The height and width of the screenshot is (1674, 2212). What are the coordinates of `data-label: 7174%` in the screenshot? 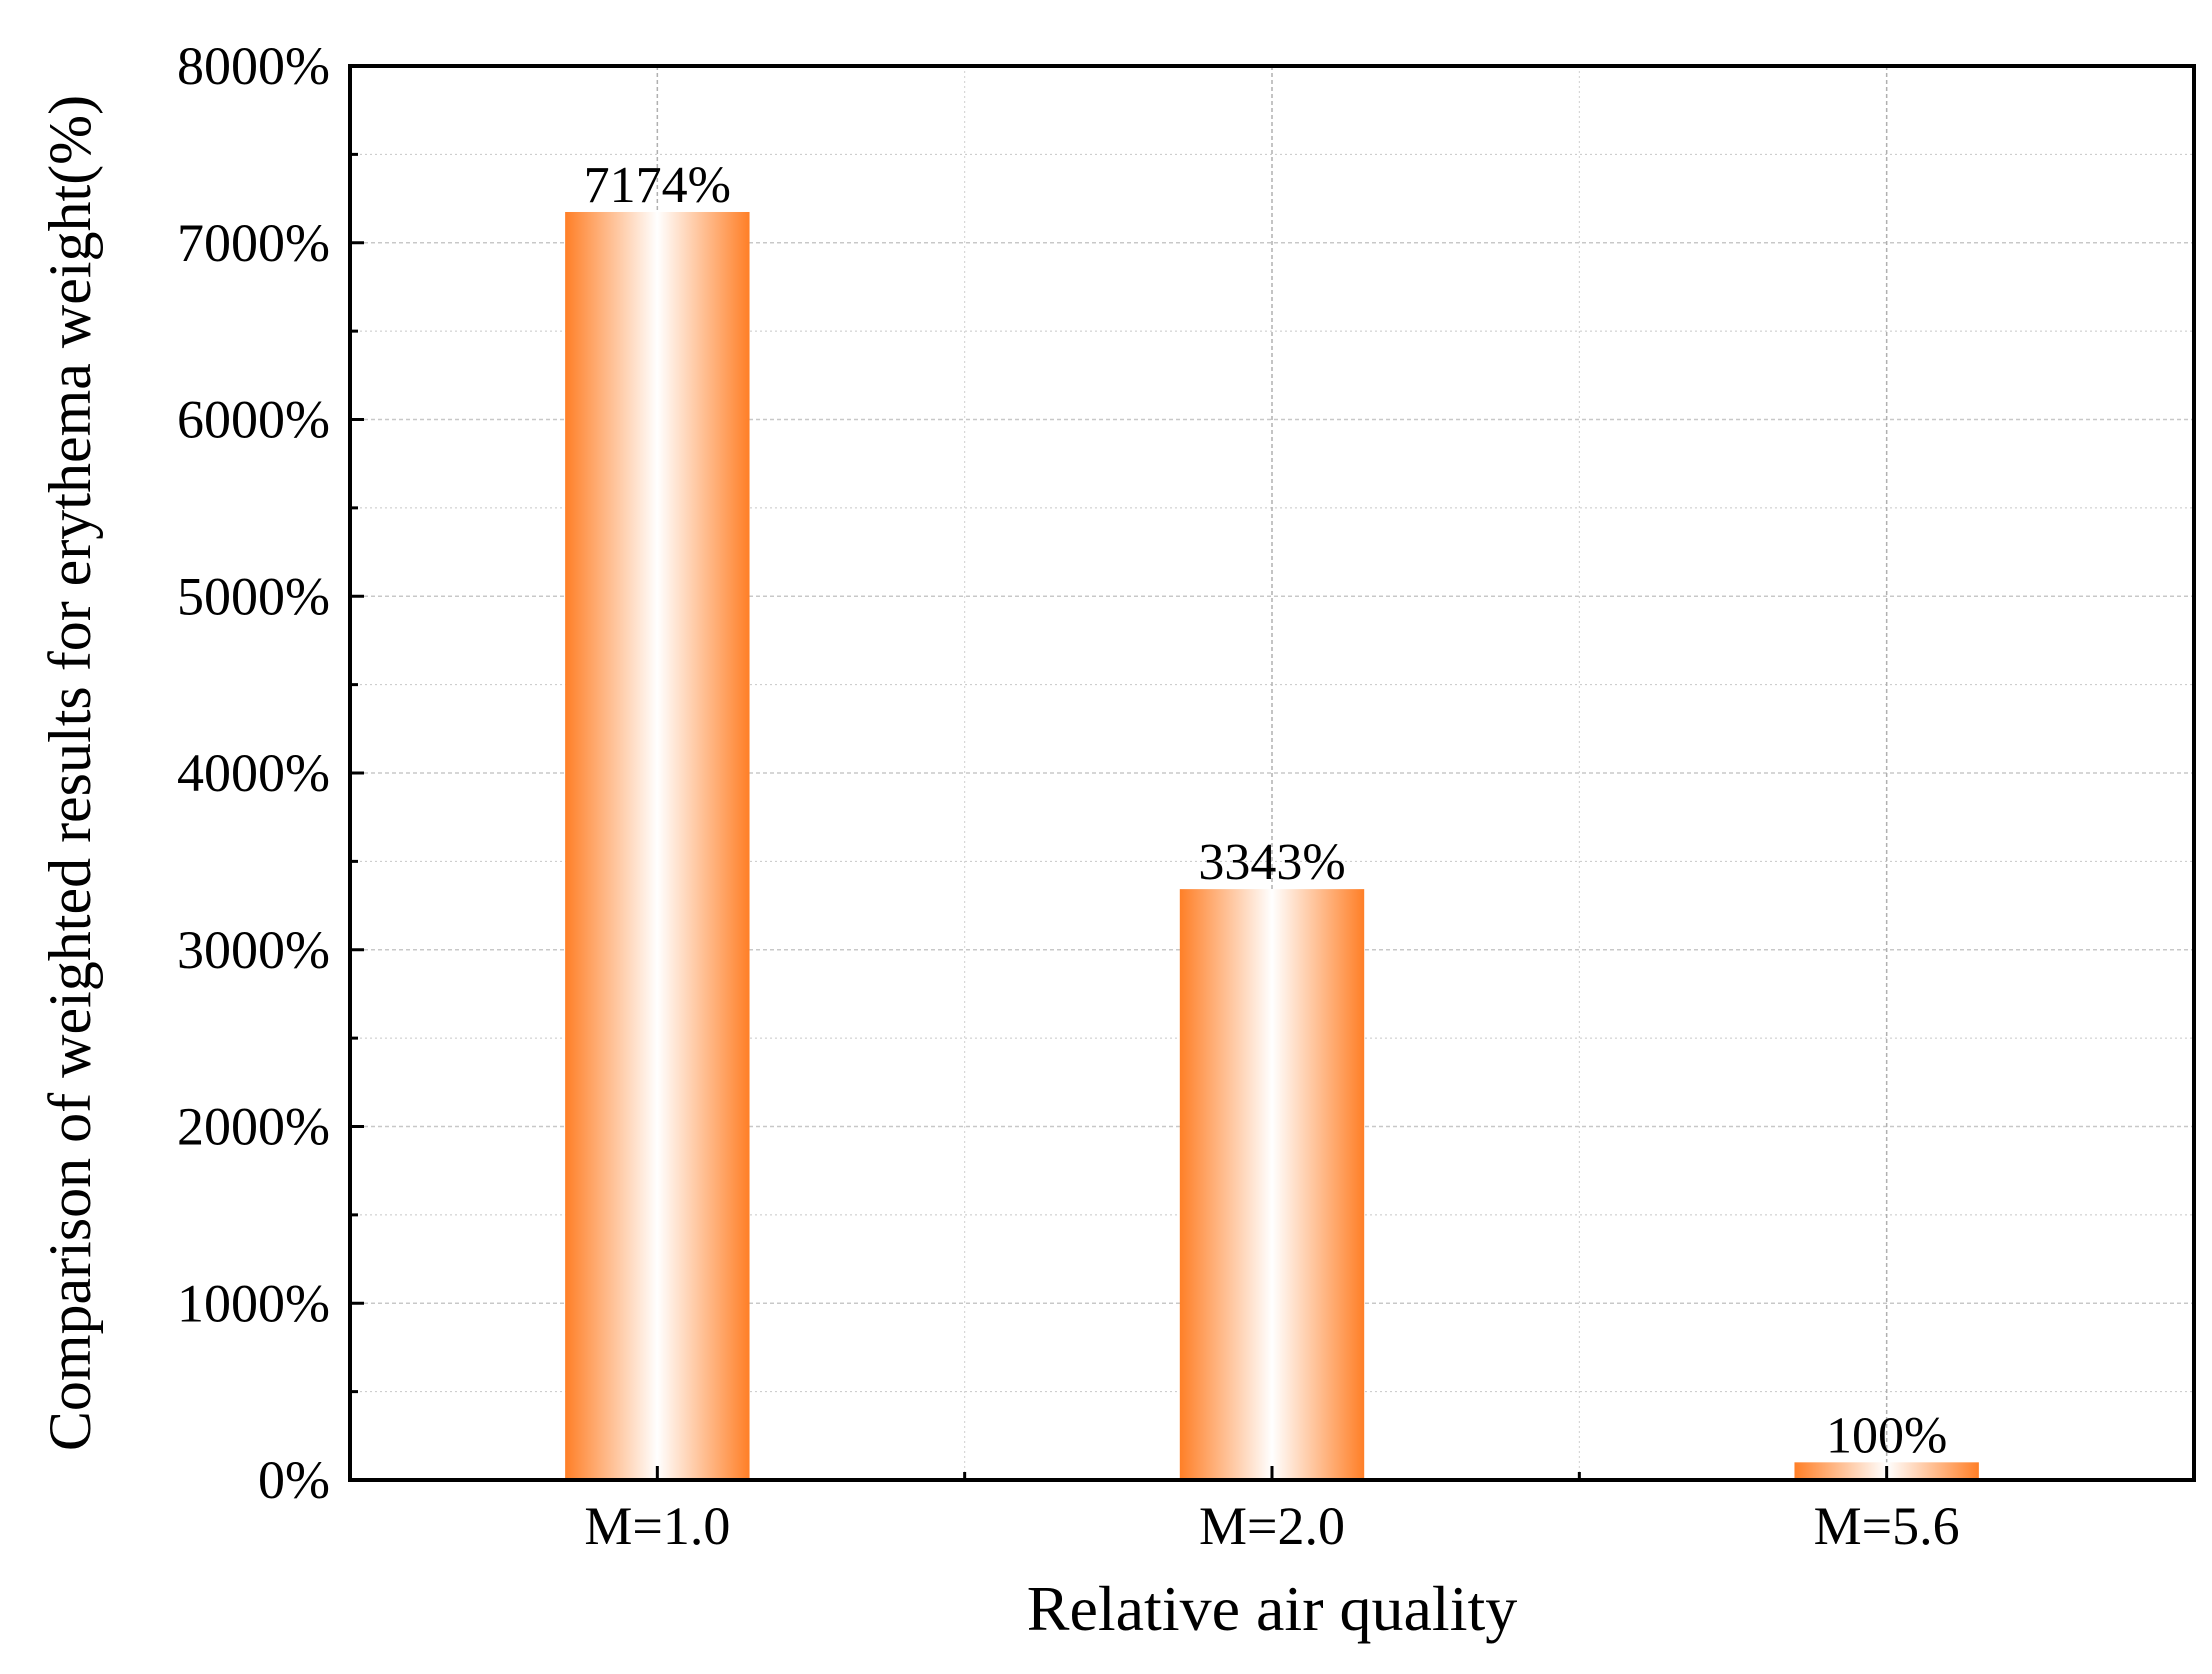 It's located at (657, 185).